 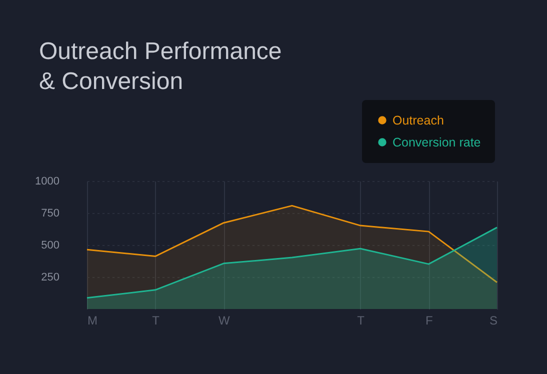 What do you see at coordinates (47, 182) in the screenshot?
I see `y-tick-label: 1000` at bounding box center [47, 182].